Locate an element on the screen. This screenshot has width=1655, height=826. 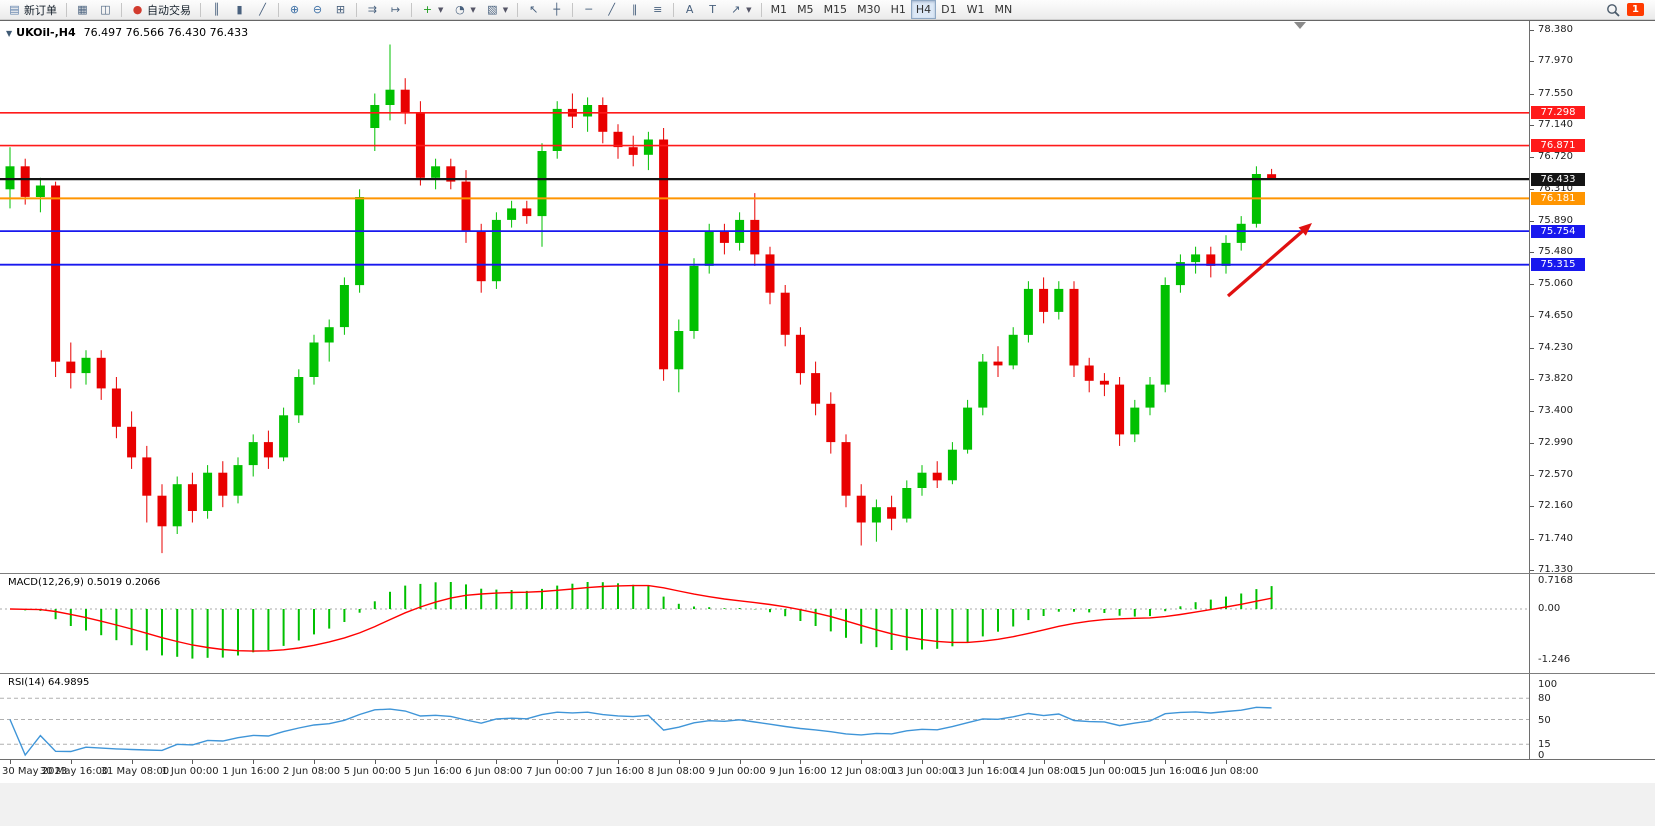
one-click-trading-arrow-icon: ▼ is located at coordinates (9, 33).